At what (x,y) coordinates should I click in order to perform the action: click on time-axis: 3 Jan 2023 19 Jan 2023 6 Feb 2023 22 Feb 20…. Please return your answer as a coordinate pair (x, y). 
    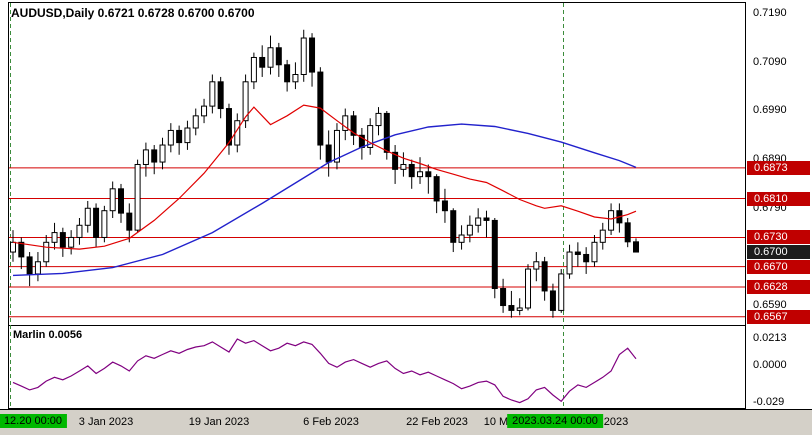
    Looking at the image, I should click on (406, 422).